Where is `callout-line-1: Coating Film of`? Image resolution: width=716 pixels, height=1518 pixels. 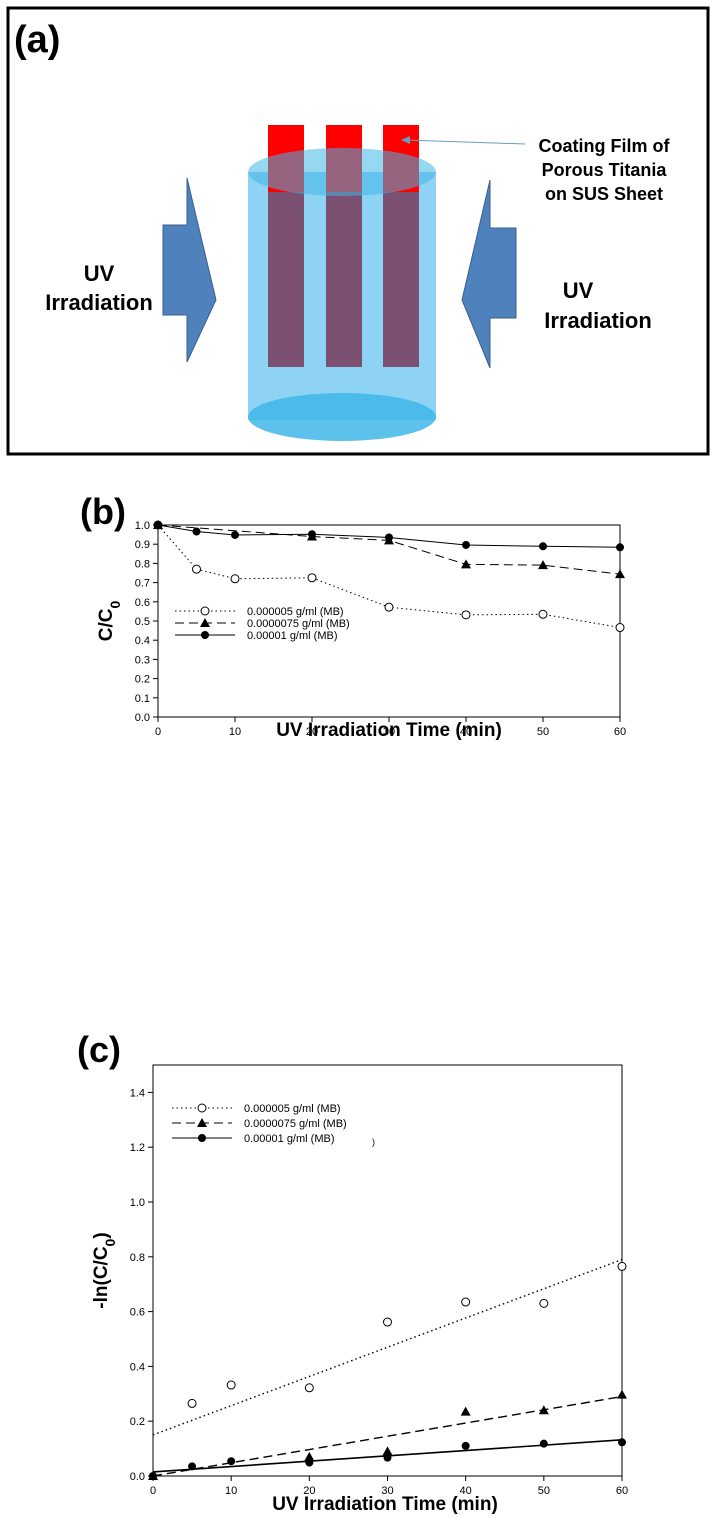 callout-line-1: Coating Film of is located at coordinates (605, 146).